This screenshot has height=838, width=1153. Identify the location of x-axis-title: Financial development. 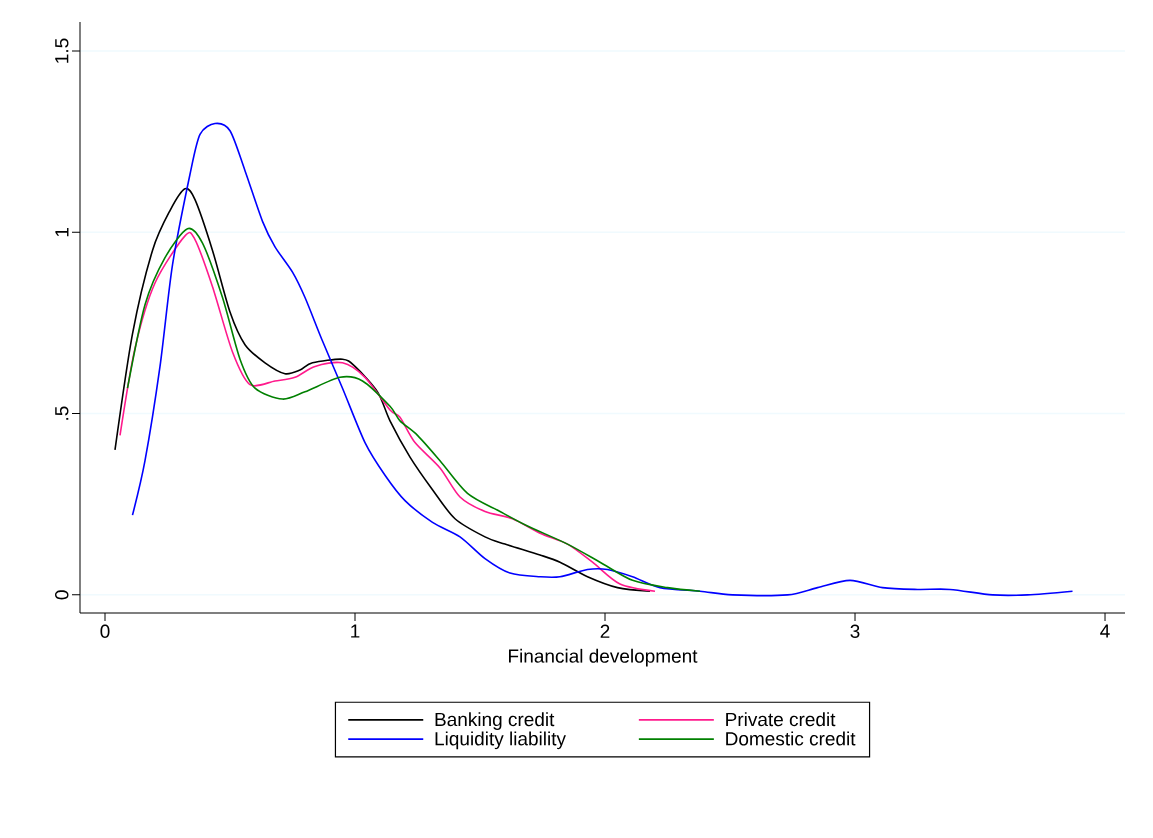
(603, 657).